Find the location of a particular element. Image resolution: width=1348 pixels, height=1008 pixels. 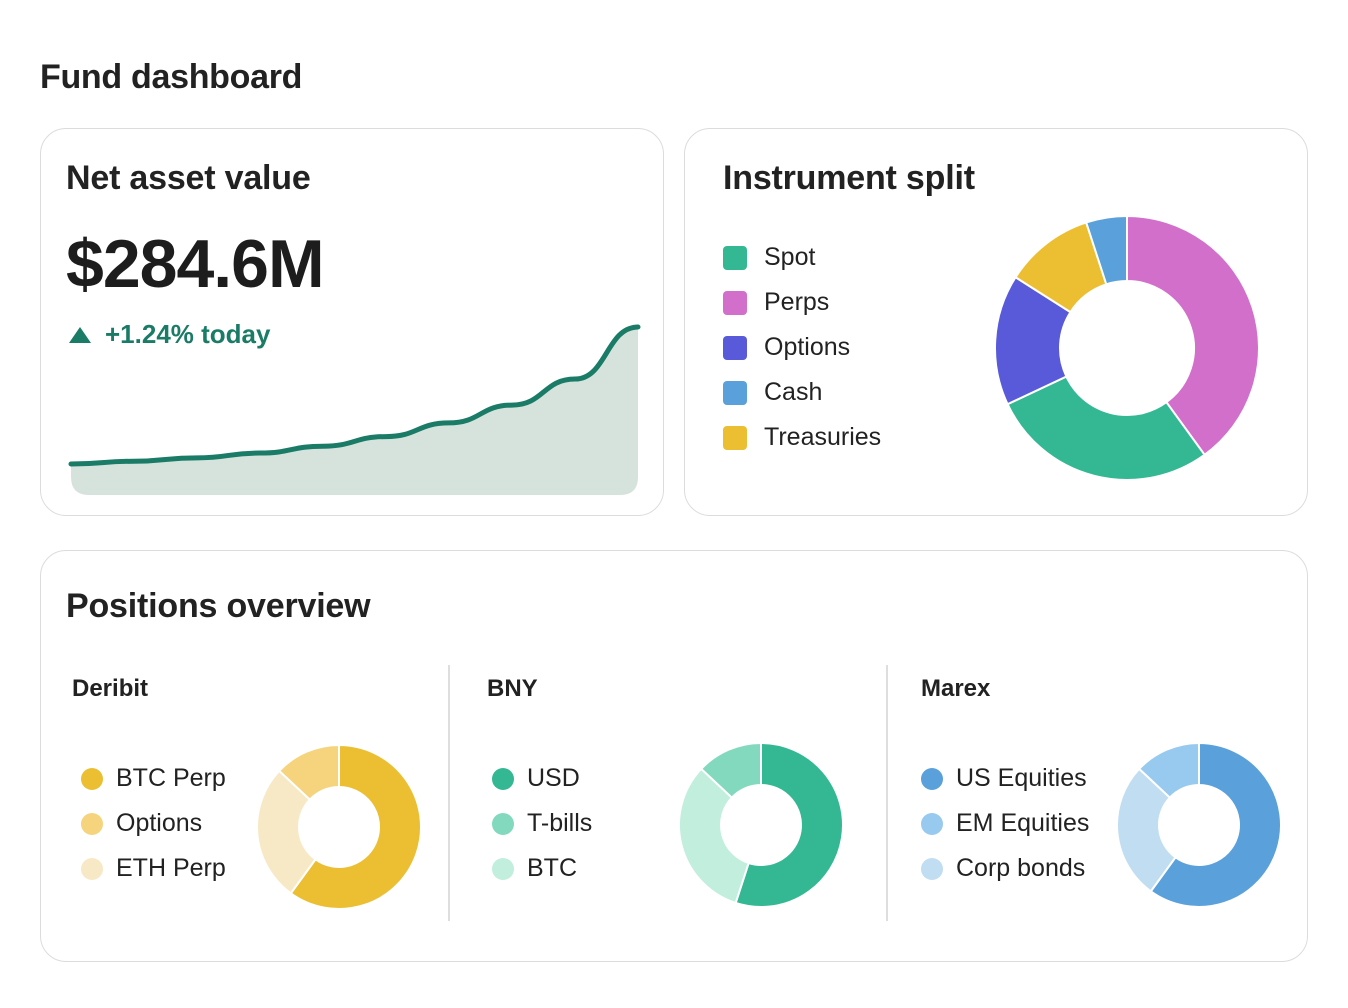

legend-item-treasuries: Treasuries is located at coordinates (802, 437).